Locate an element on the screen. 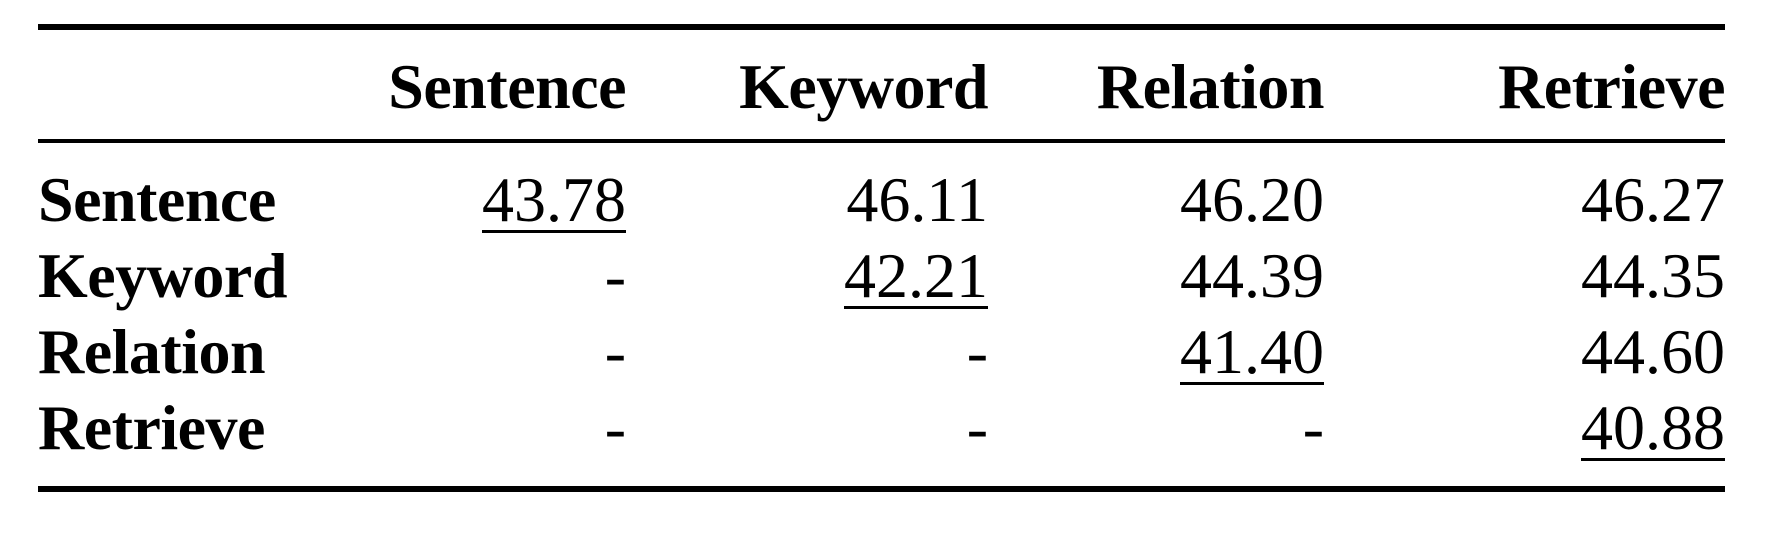  column-header-sentence: Sentence is located at coordinates (507, 86).